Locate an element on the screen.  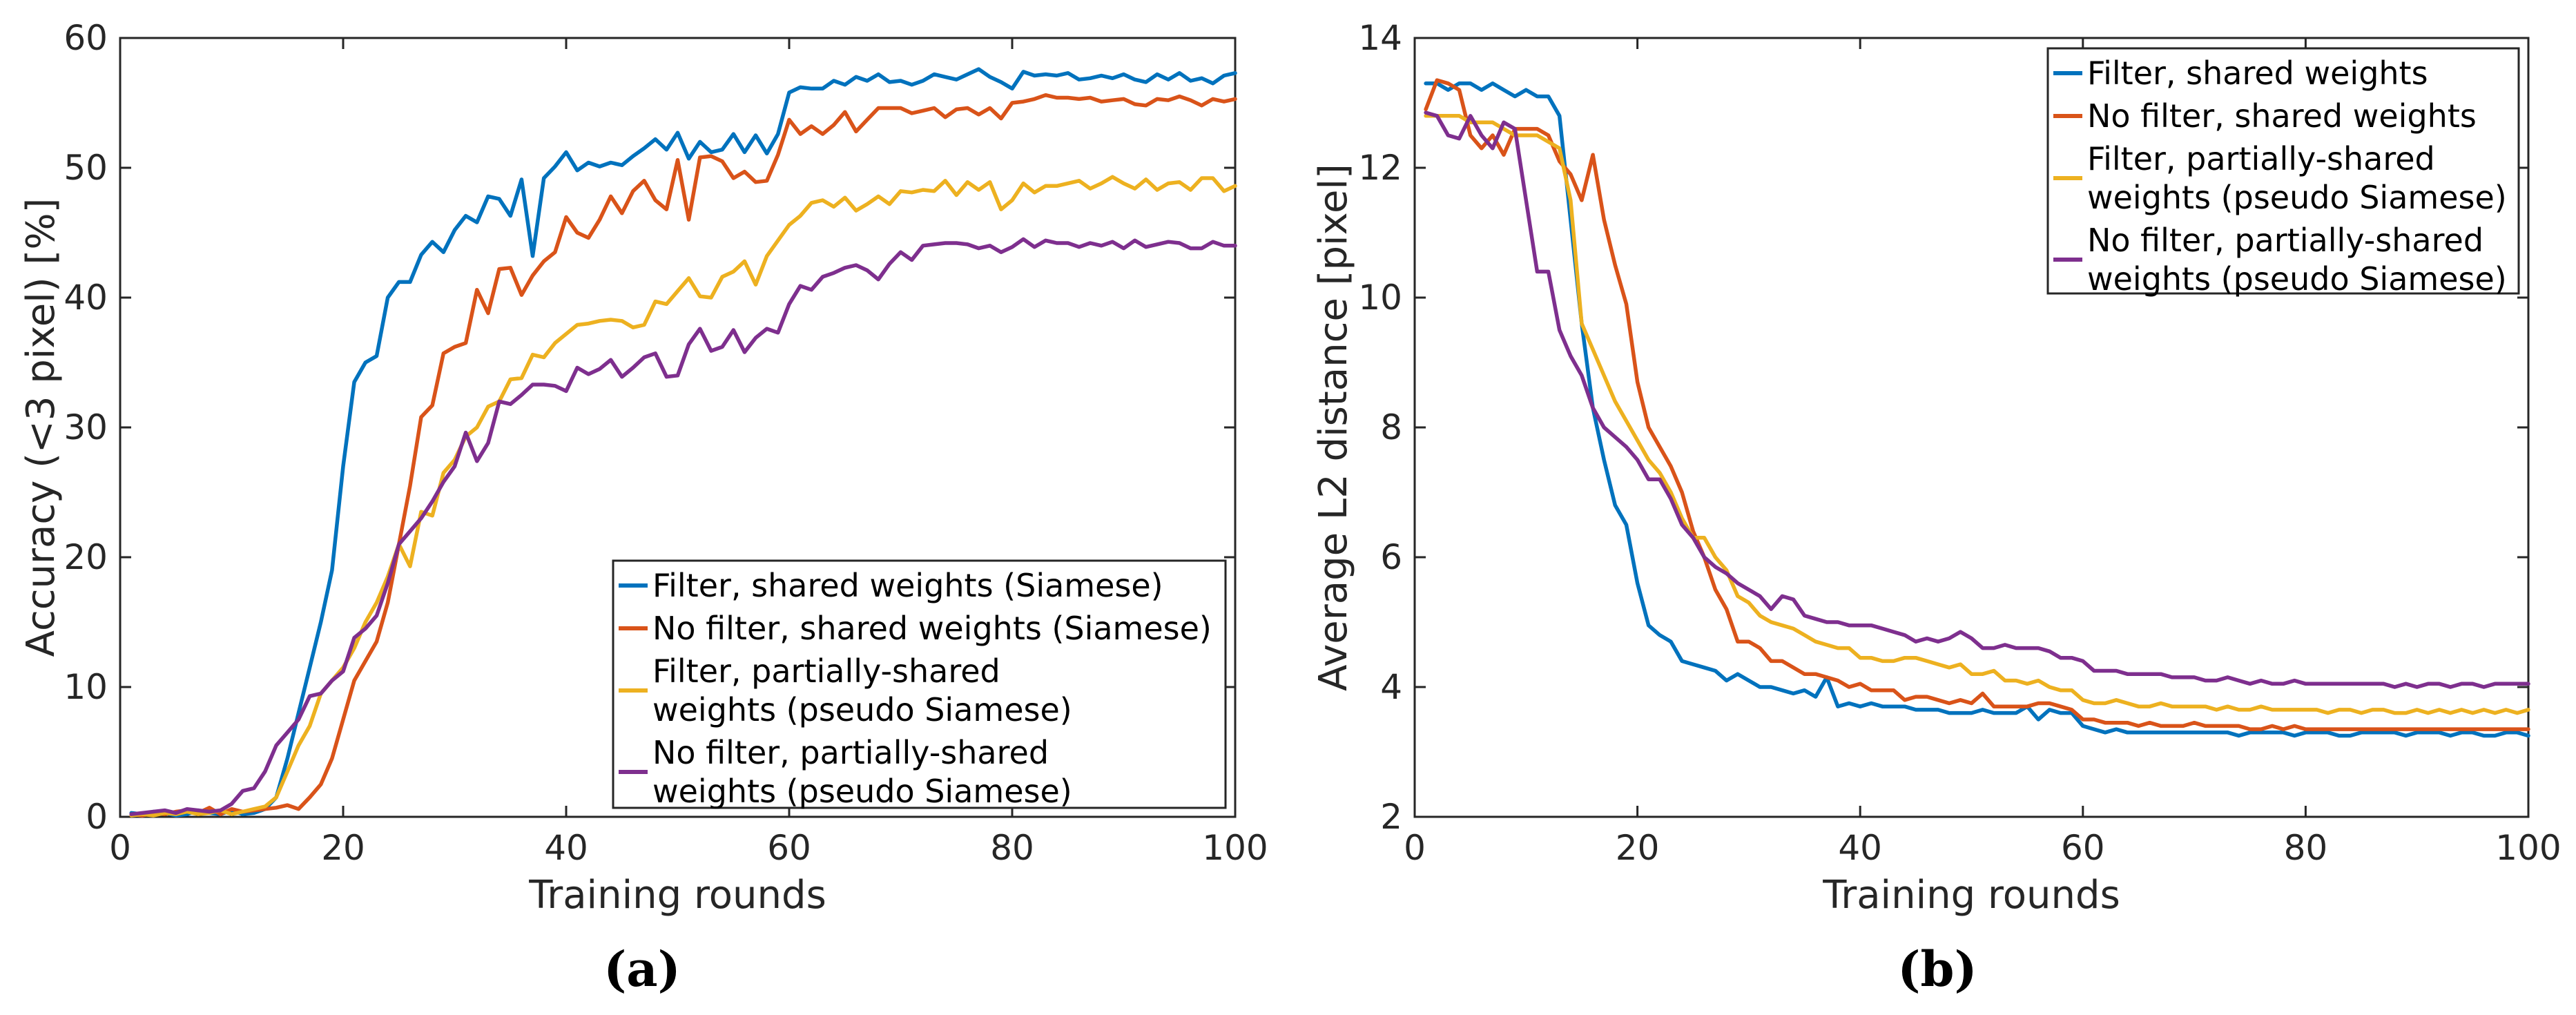
y-tick-label: 12 is located at coordinates (1380, 168).